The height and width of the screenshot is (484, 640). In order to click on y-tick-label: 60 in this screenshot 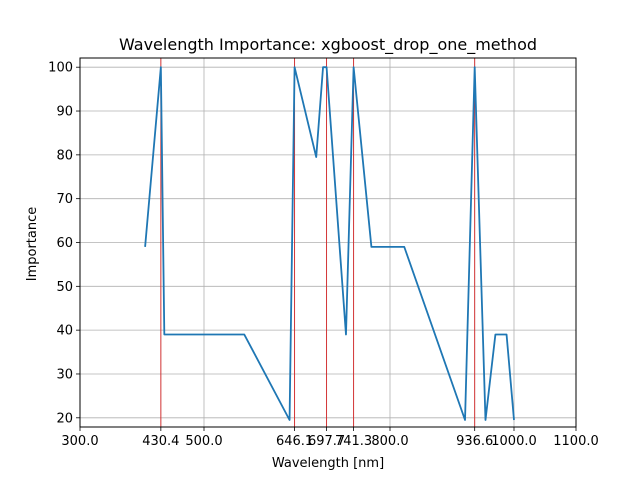, I will do `click(64, 243)`.